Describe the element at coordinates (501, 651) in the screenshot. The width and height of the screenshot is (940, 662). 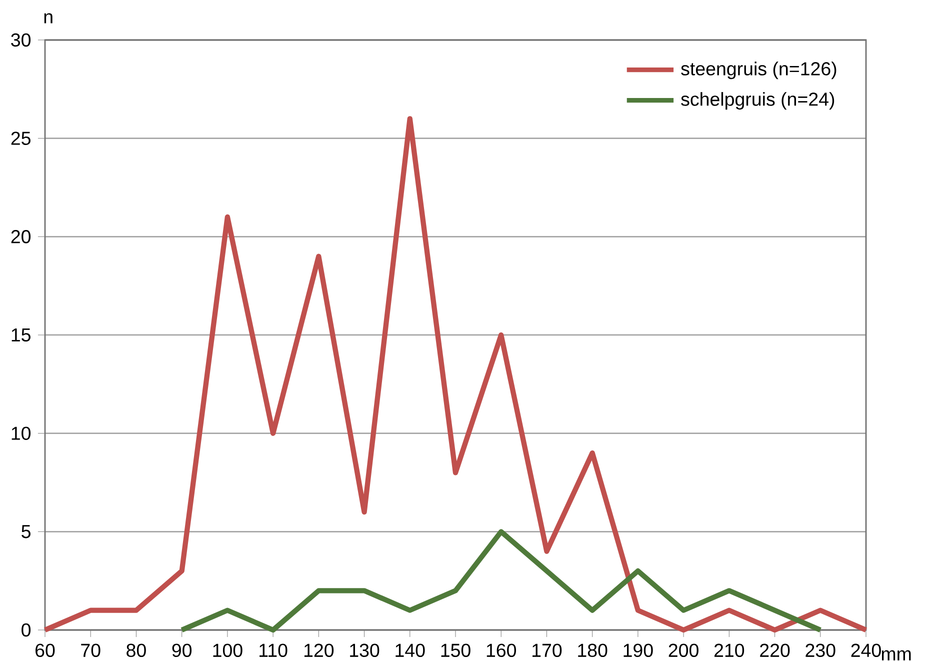
I see `x-tick-label: 160` at that location.